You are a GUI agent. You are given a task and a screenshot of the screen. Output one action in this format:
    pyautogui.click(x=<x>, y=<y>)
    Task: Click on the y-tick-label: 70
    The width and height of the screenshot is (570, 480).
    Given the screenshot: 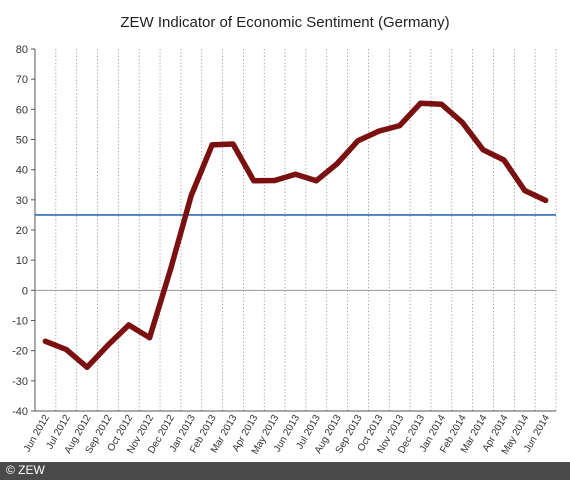 What is the action you would take?
    pyautogui.click(x=22, y=80)
    